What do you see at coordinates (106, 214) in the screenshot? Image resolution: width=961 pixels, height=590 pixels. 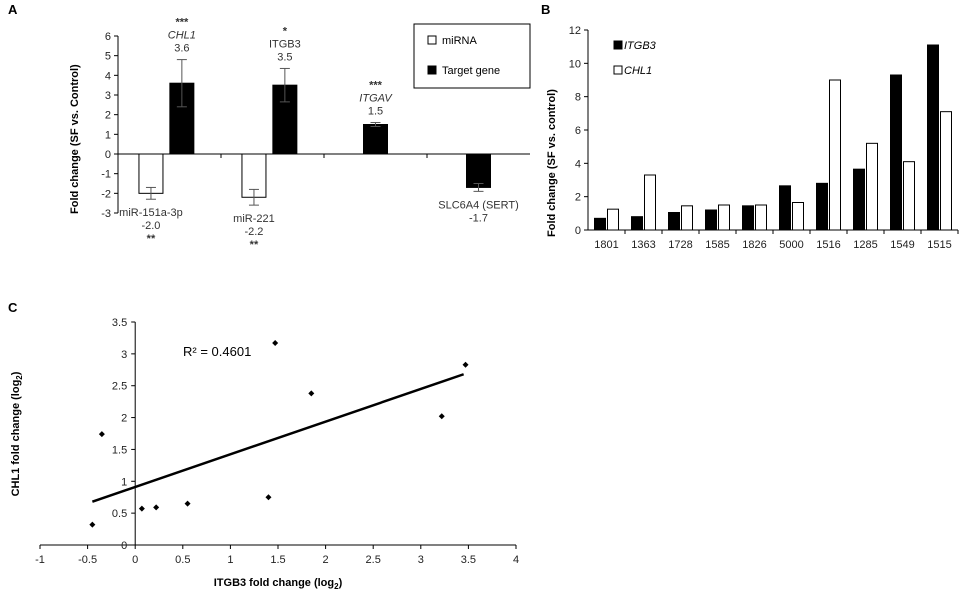 I see `panel-a-y-tick-label: -3` at bounding box center [106, 214].